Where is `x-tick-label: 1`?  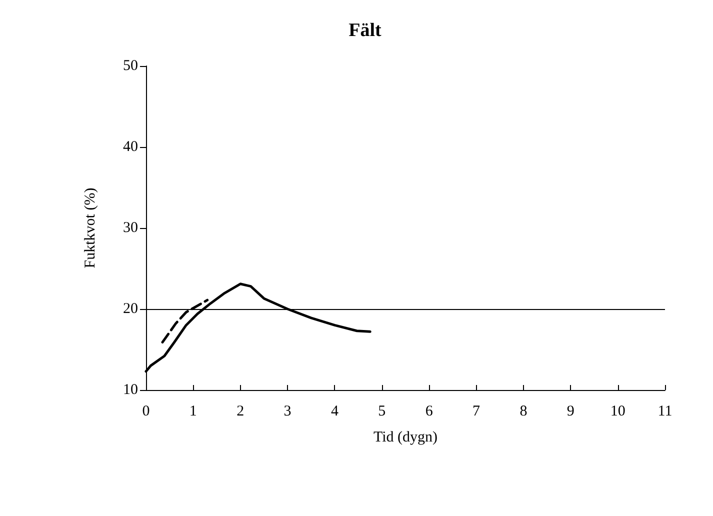
x-tick-label: 1 is located at coordinates (193, 412).